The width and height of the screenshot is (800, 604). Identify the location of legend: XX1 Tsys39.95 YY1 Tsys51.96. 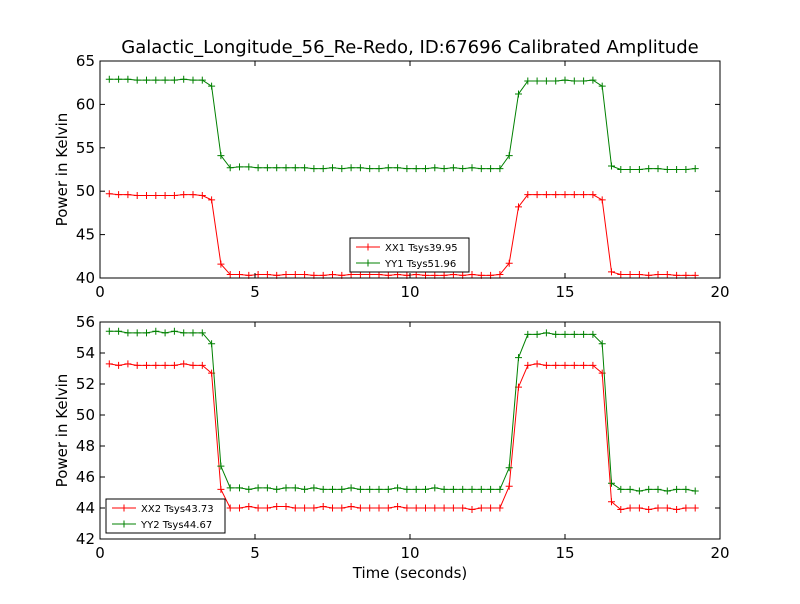
(409, 255).